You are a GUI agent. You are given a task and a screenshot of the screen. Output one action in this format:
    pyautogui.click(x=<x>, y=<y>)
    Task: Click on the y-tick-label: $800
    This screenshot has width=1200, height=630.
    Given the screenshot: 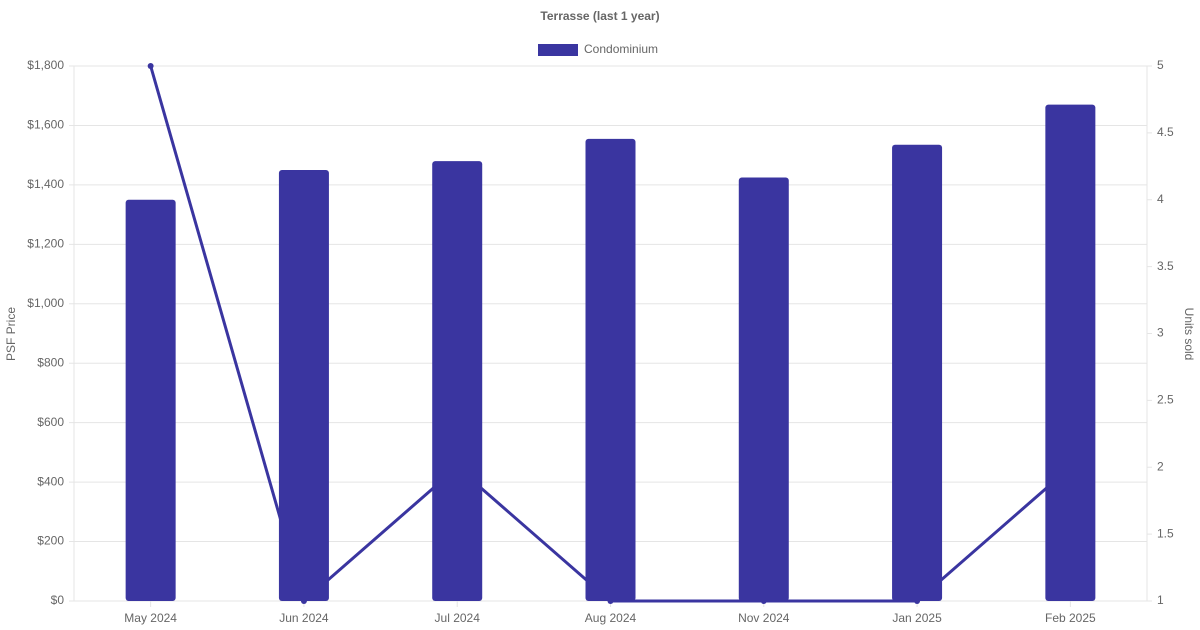 What is the action you would take?
    pyautogui.click(x=50, y=362)
    